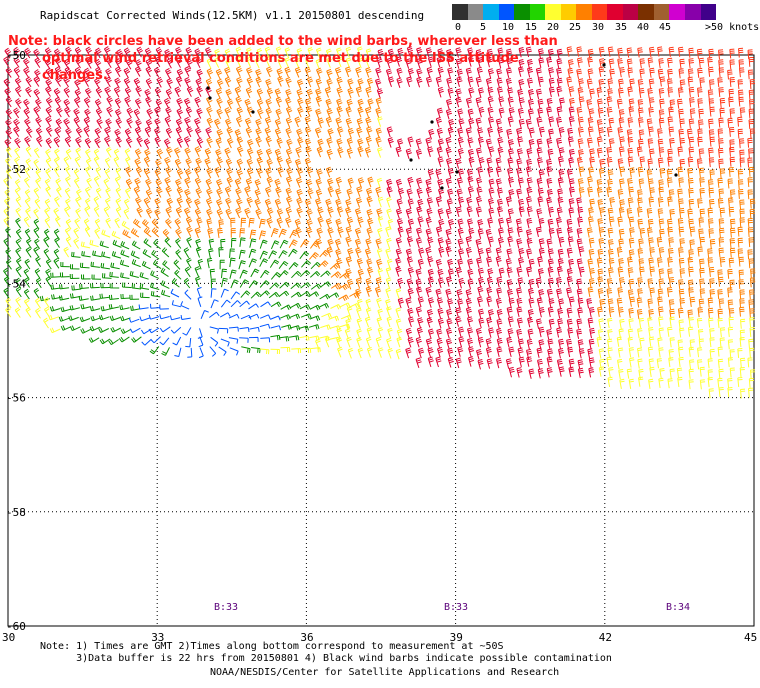 This screenshot has width=760, height=688. I want to click on pass-labels: B:33 B:33 B:34, so click(452, 607).